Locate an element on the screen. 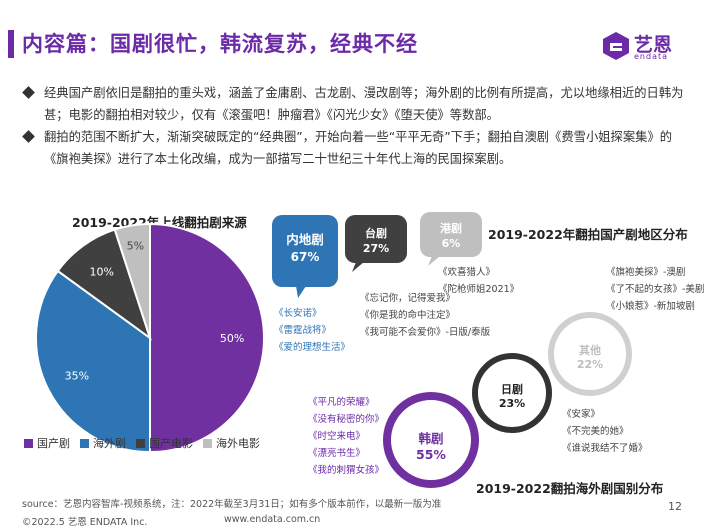 Image resolution: width=710 pixels, height=532 pixels. region-bubble-hk: 港剧 6% is located at coordinates (451, 234).